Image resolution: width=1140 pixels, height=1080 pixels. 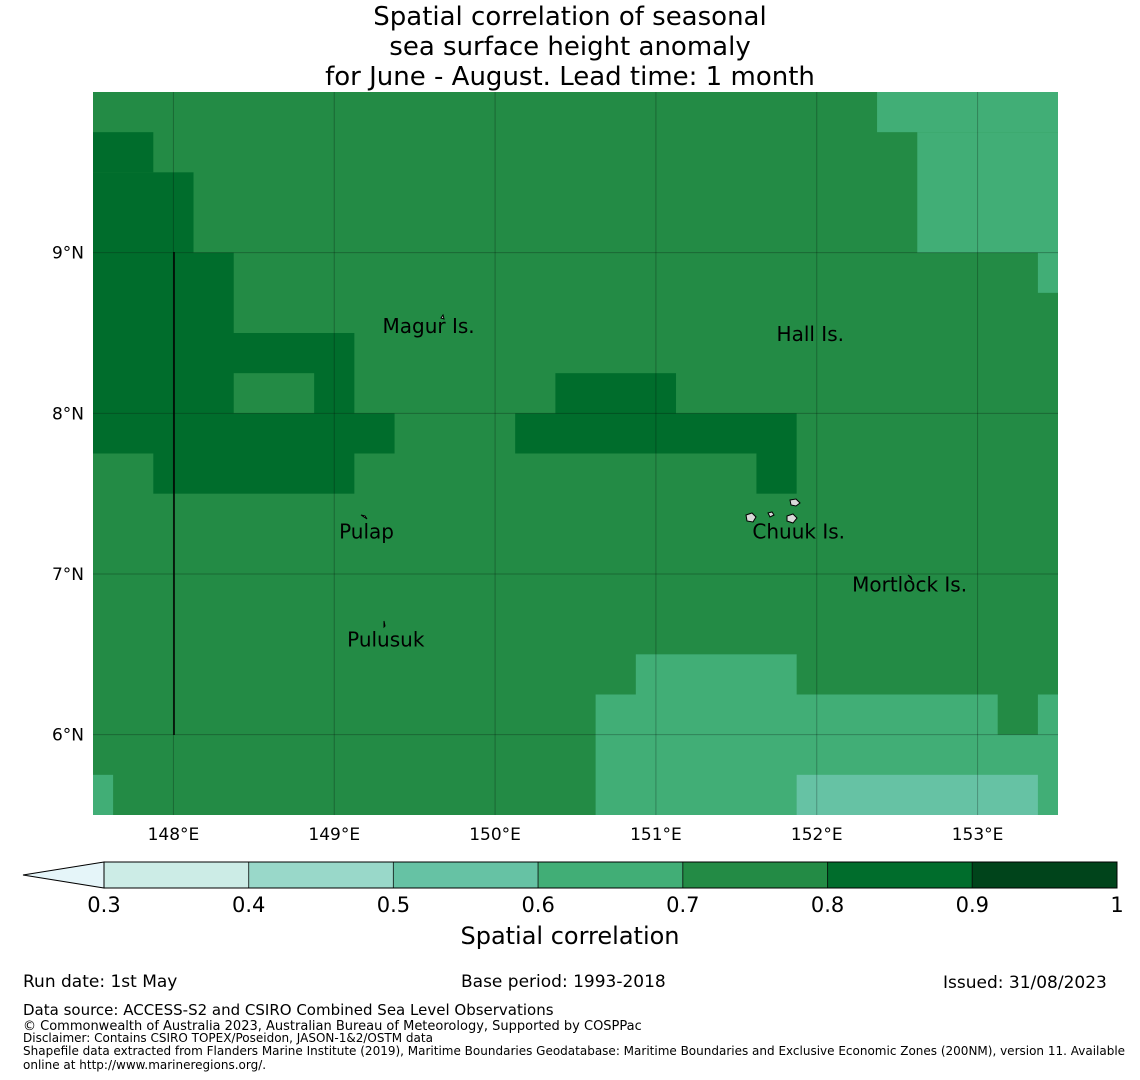 I want to click on colorbar-tick-label: 0.3, so click(x=103, y=905).